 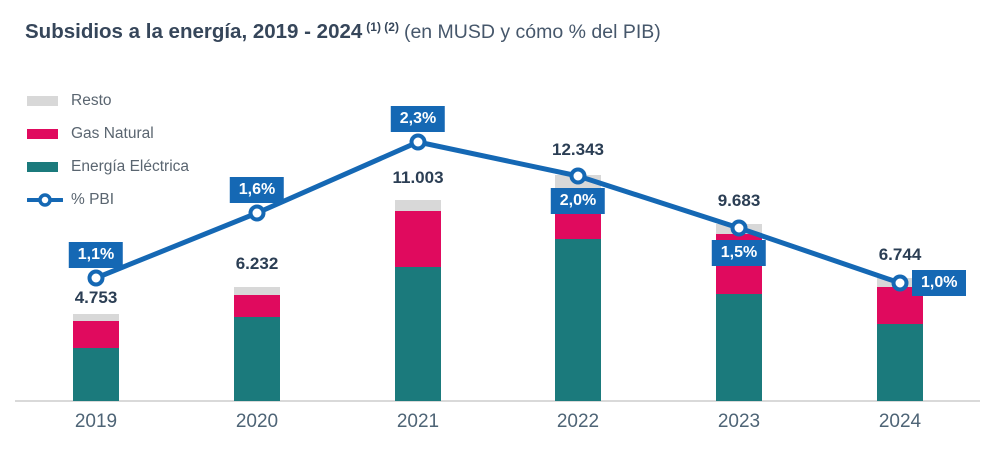 What do you see at coordinates (900, 362) in the screenshot?
I see `bar-segment-energia-electrica-2024` at bounding box center [900, 362].